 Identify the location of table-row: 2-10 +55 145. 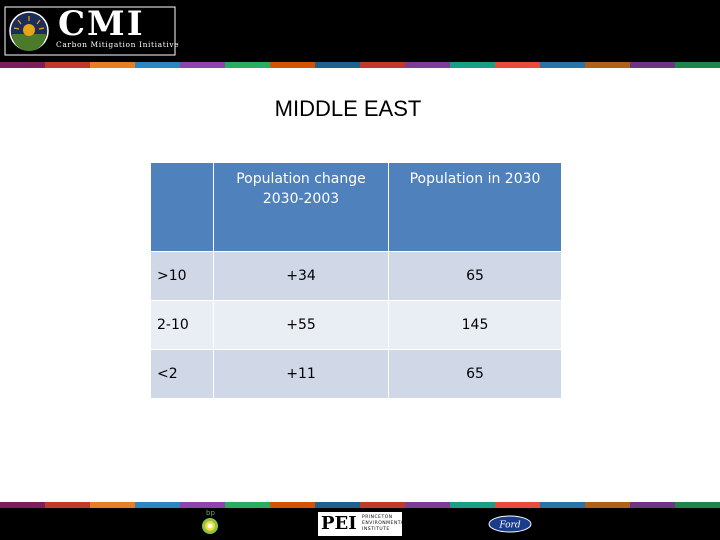
(356, 325).